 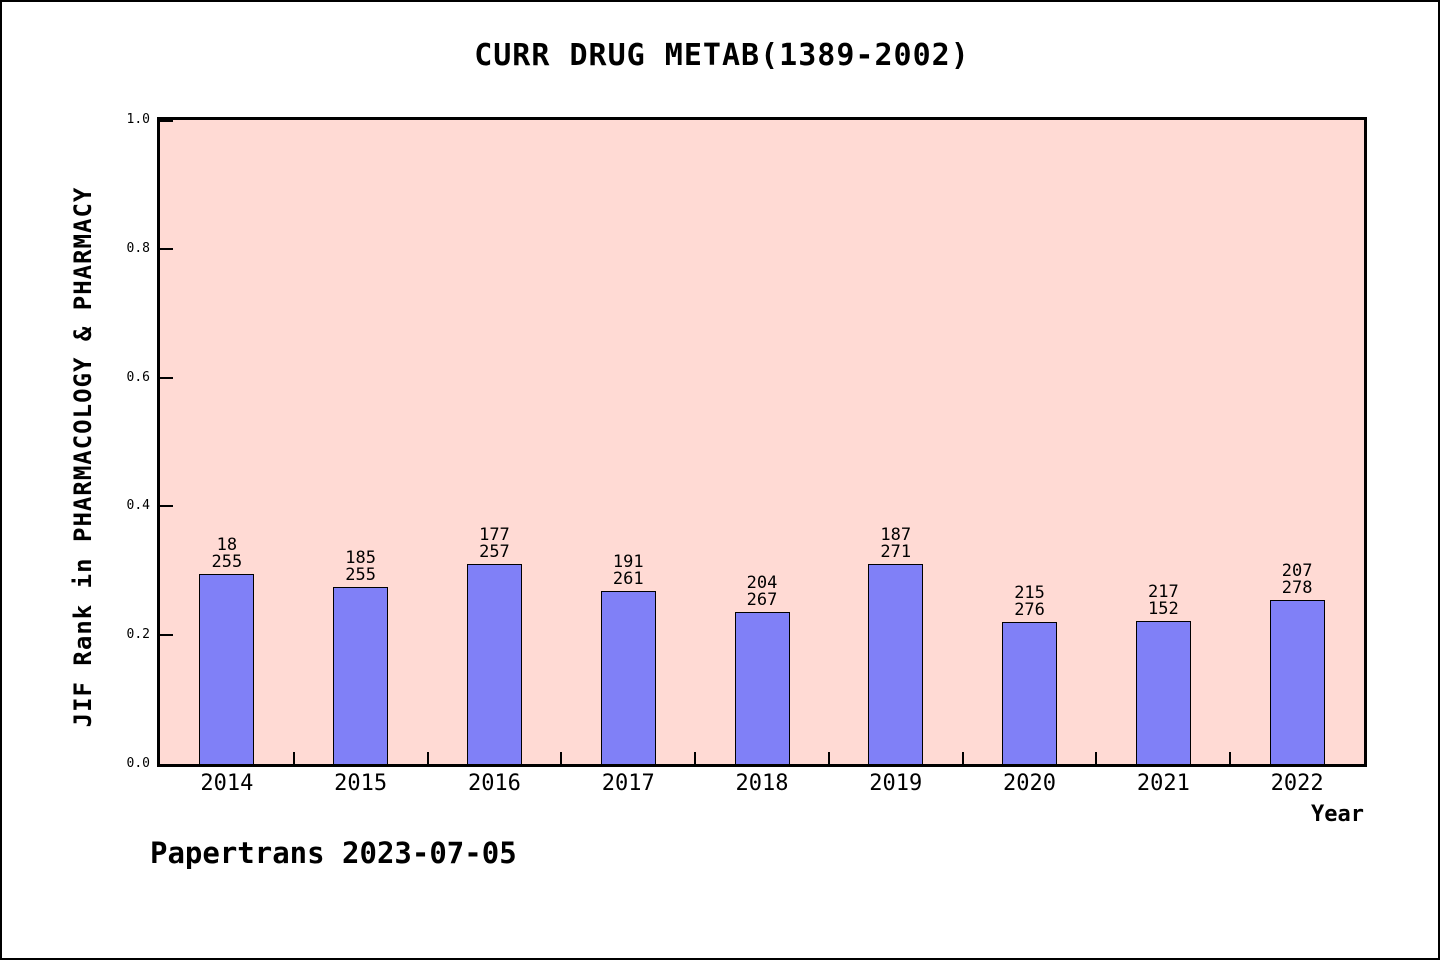 I want to click on y-tick-label-0.8: 0.8, so click(x=138, y=248).